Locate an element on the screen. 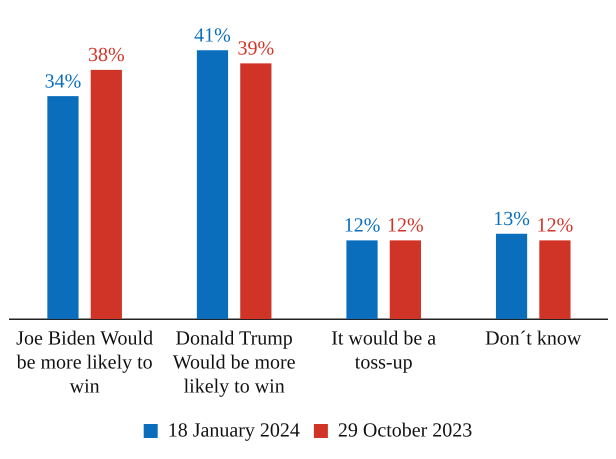 This screenshot has height=459, width=616. x-tick-label: It would be a toss-up is located at coordinates (383, 350).